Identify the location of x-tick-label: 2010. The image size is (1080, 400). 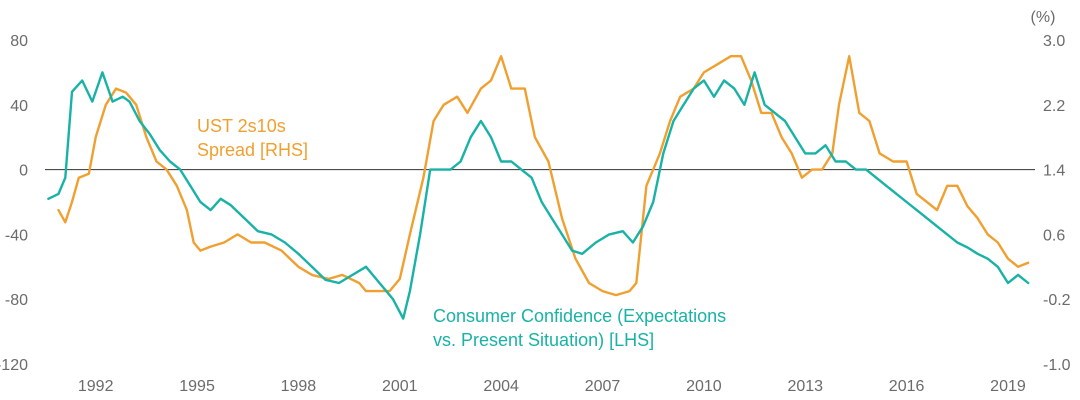
(704, 386).